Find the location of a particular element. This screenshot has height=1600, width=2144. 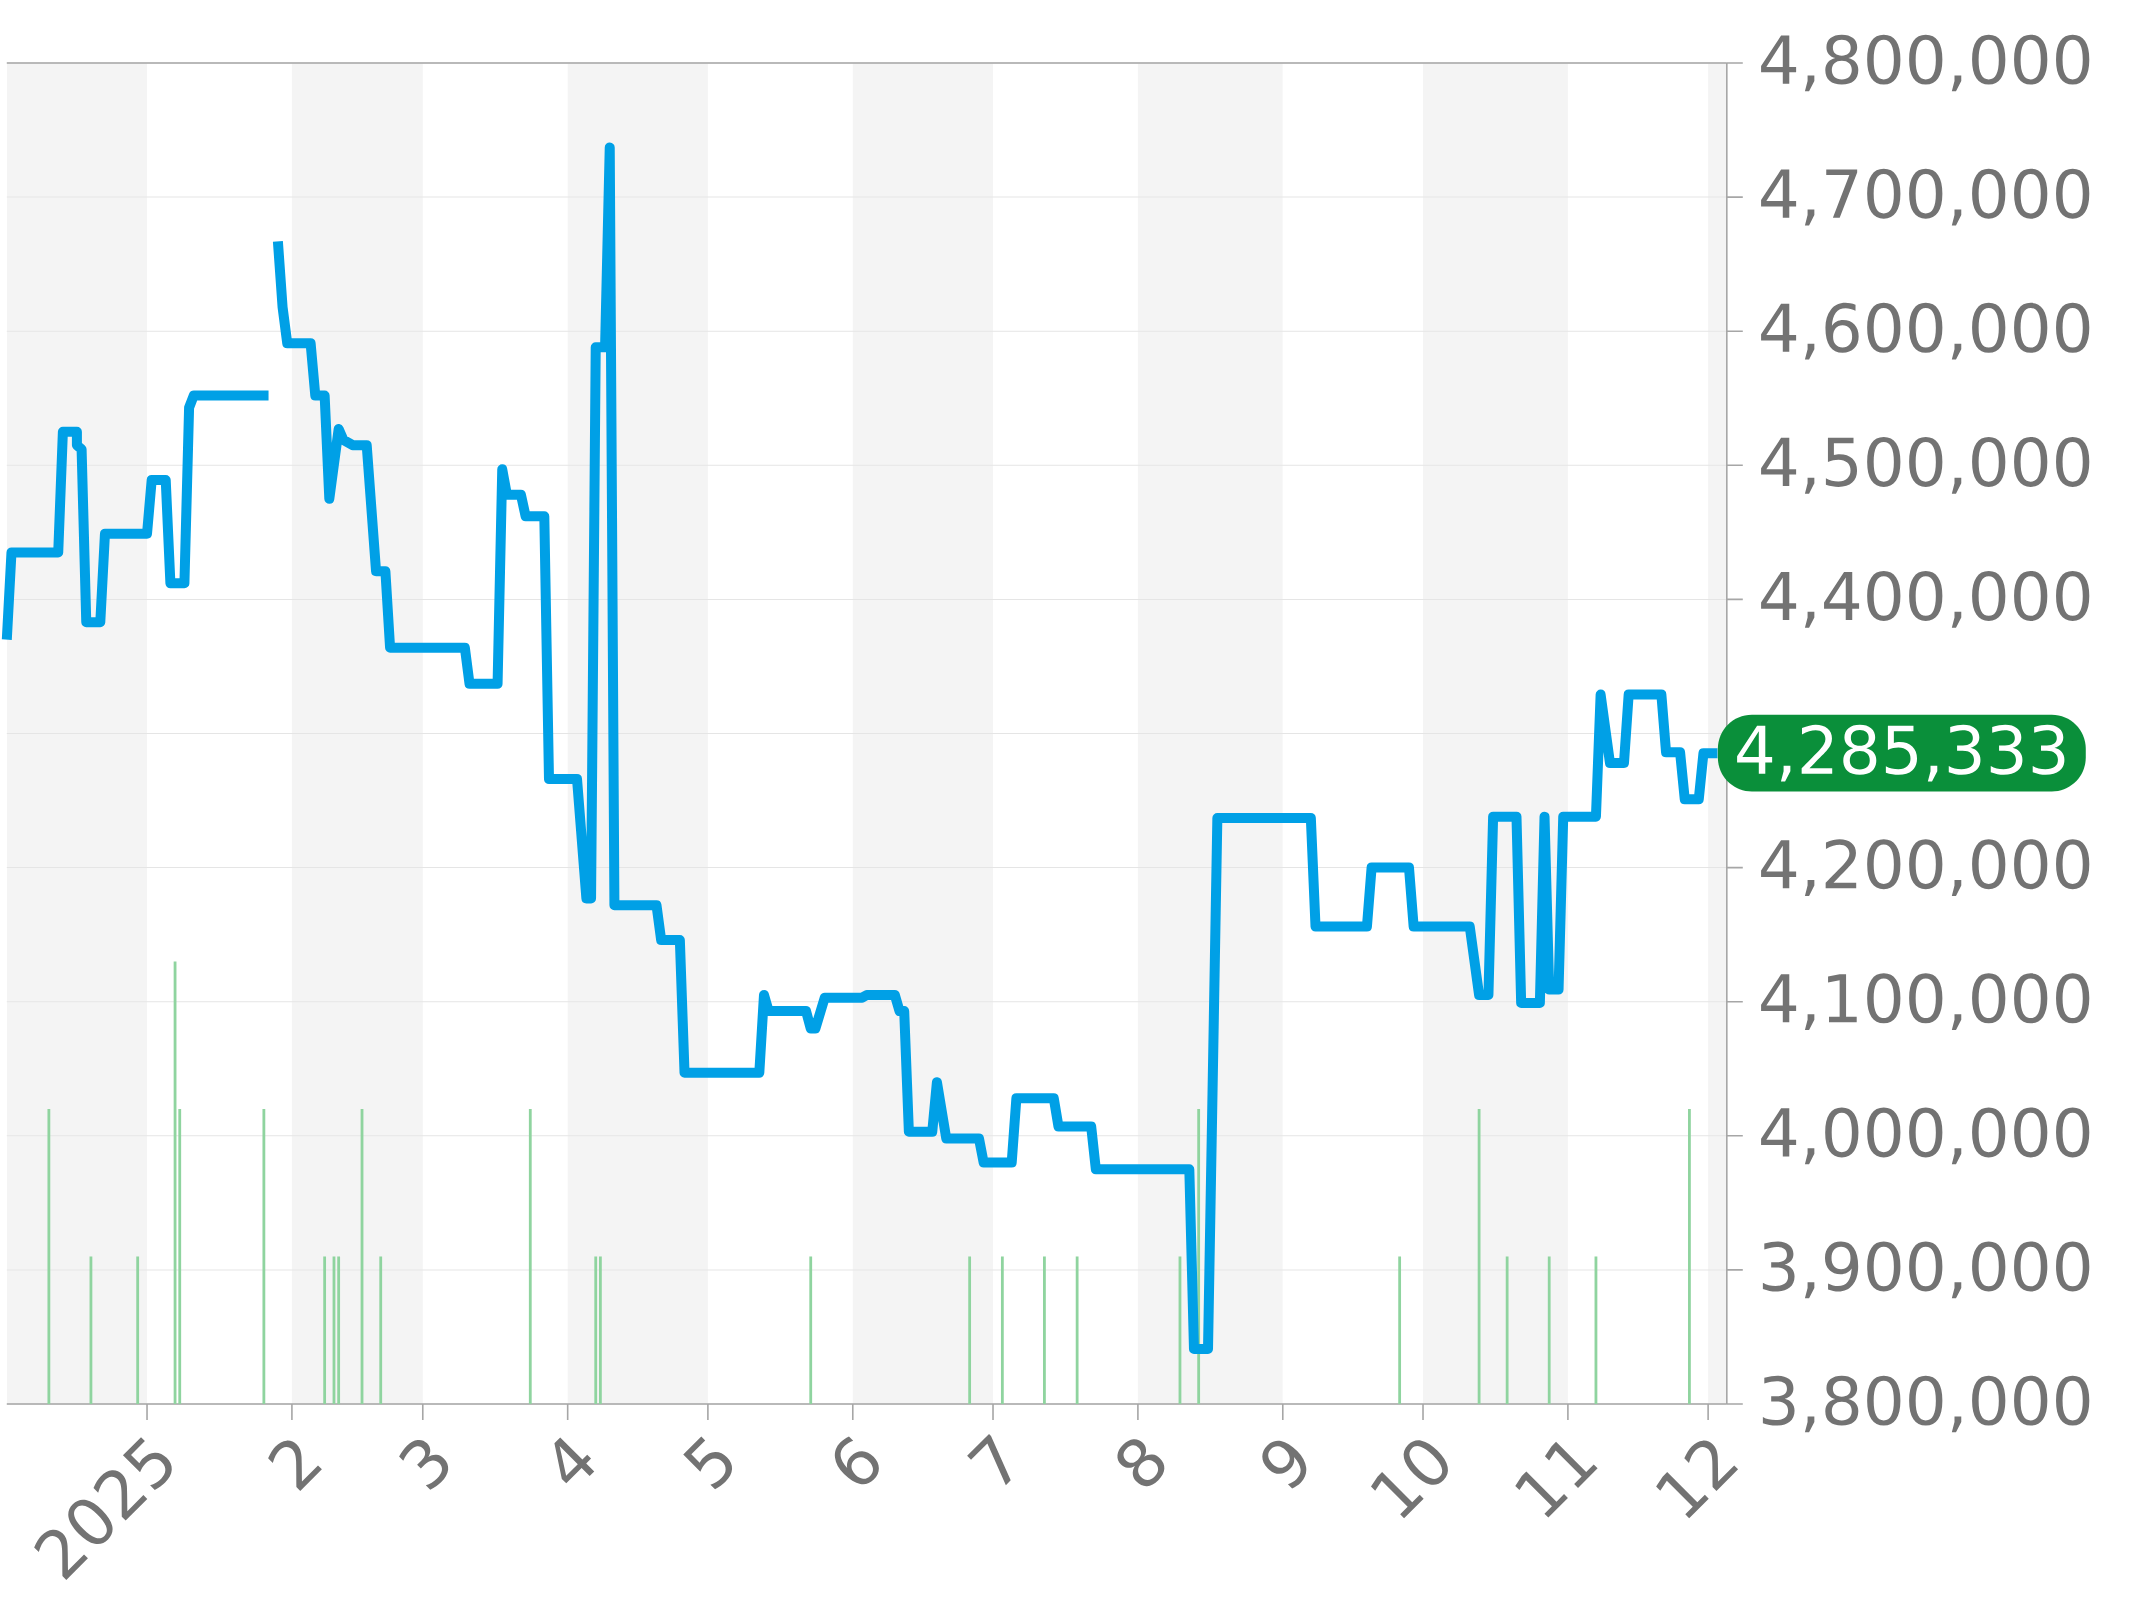

y-tick-label: 4,600,000 is located at coordinates (1925, 331).